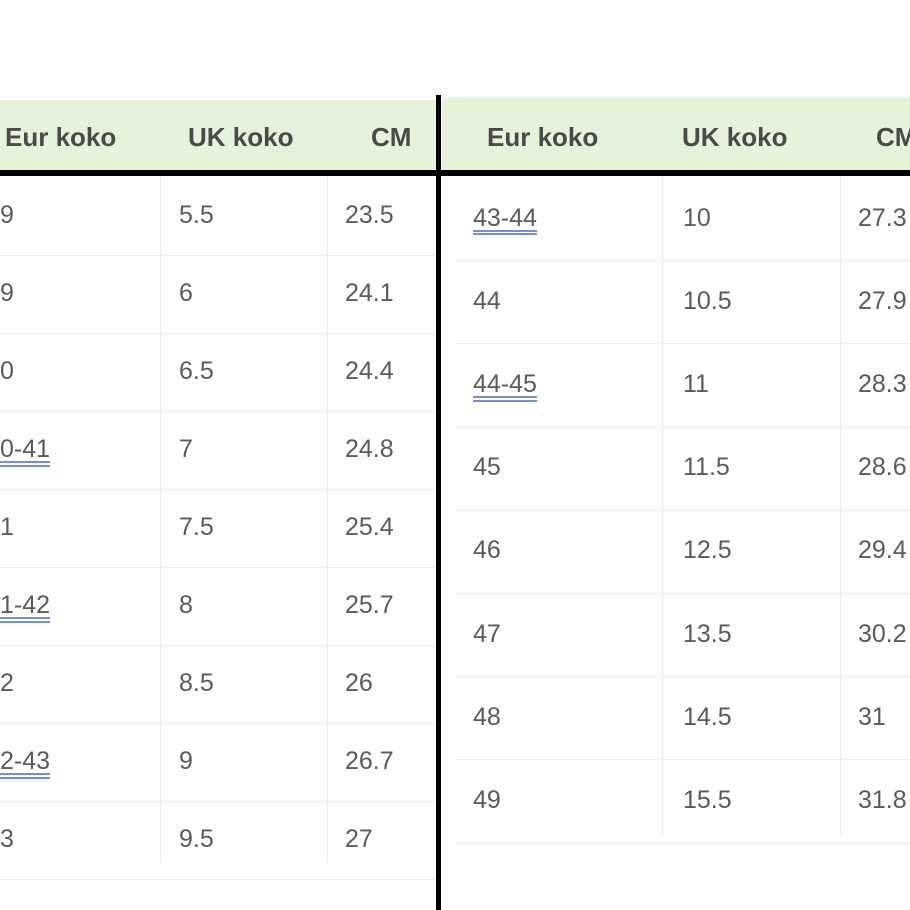  What do you see at coordinates (186, 605) in the screenshot?
I see `table-cell: 8` at bounding box center [186, 605].